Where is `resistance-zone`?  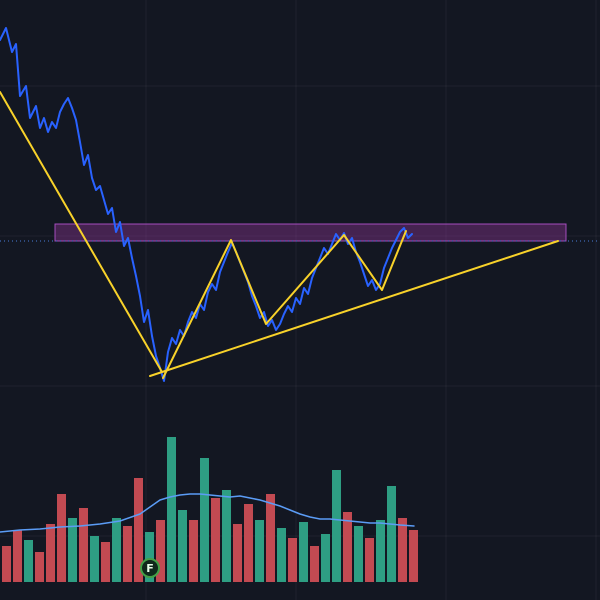 resistance-zone is located at coordinates (310, 232).